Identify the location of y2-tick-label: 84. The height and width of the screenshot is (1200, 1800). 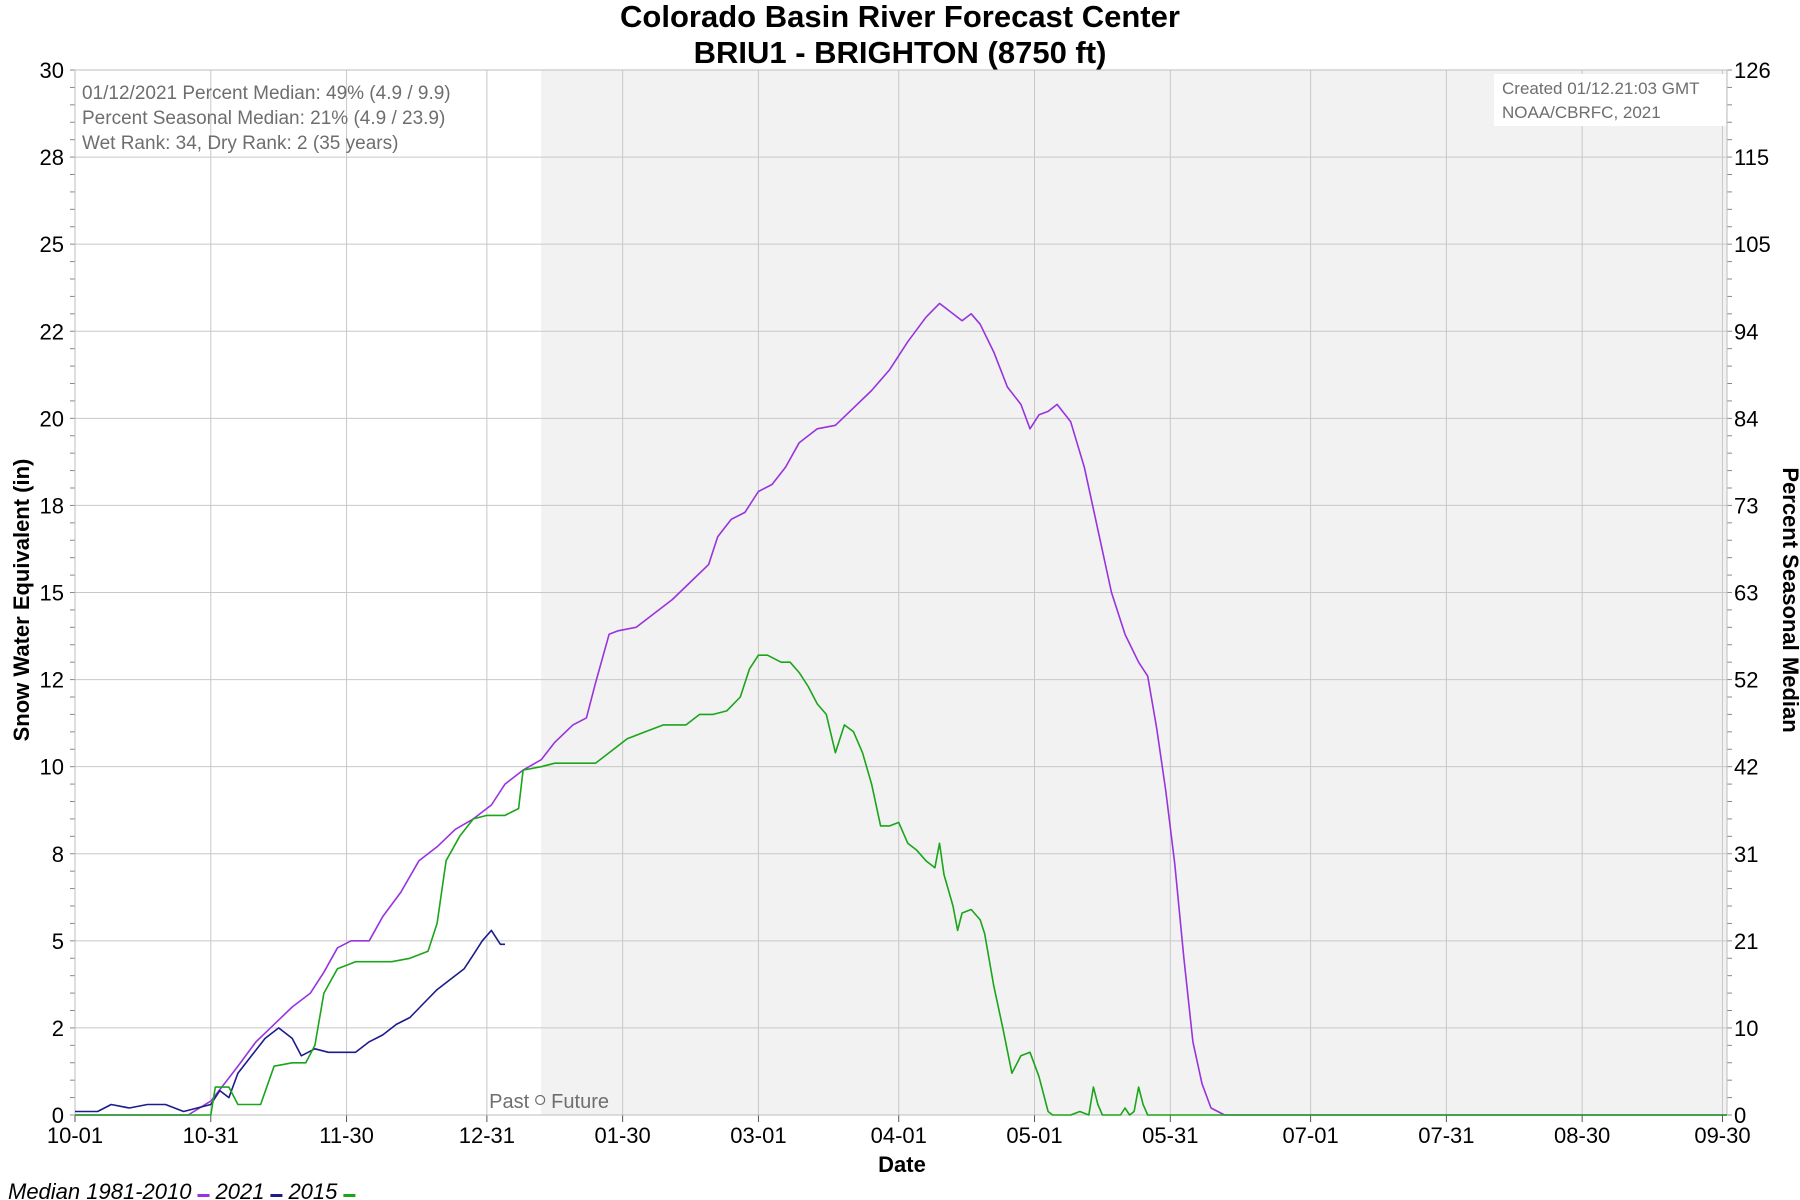
(1746, 418).